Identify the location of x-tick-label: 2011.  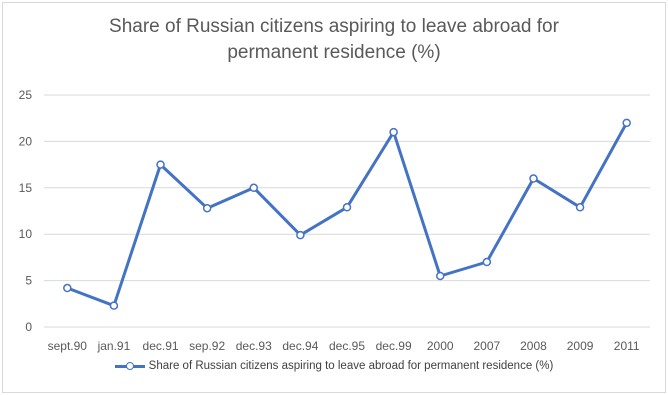
(627, 346).